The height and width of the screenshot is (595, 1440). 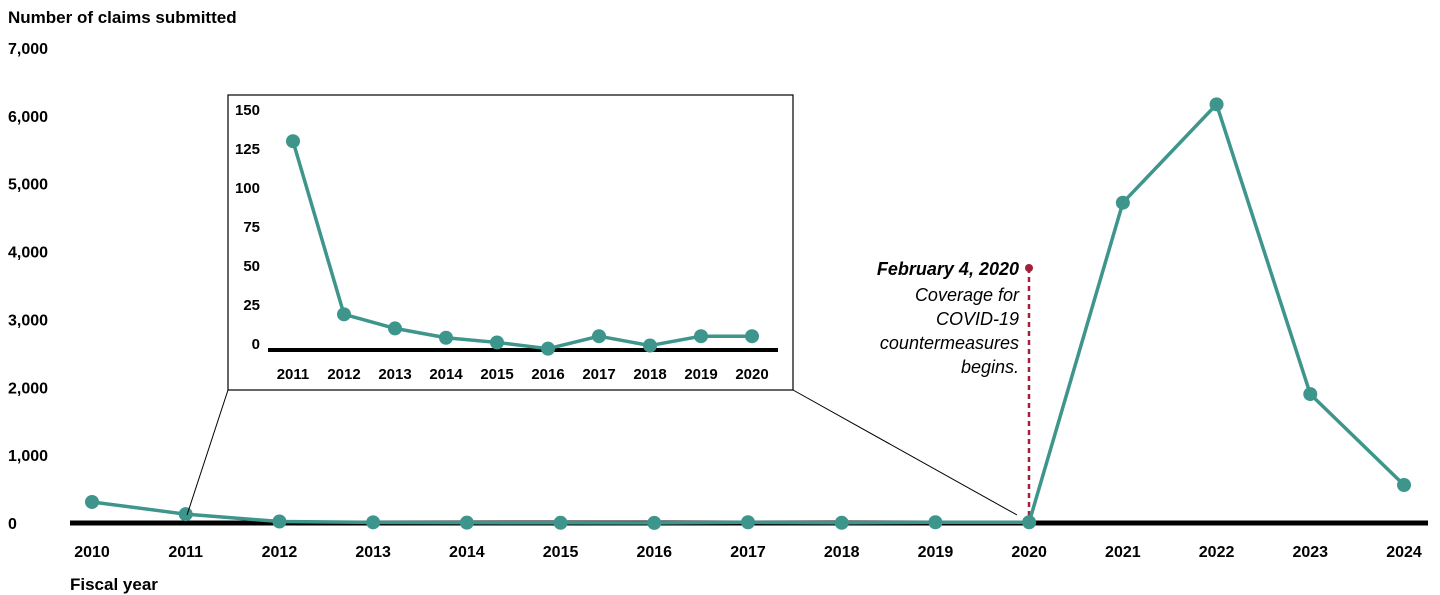 What do you see at coordinates (654, 552) in the screenshot?
I see `x-tick-label: 2016` at bounding box center [654, 552].